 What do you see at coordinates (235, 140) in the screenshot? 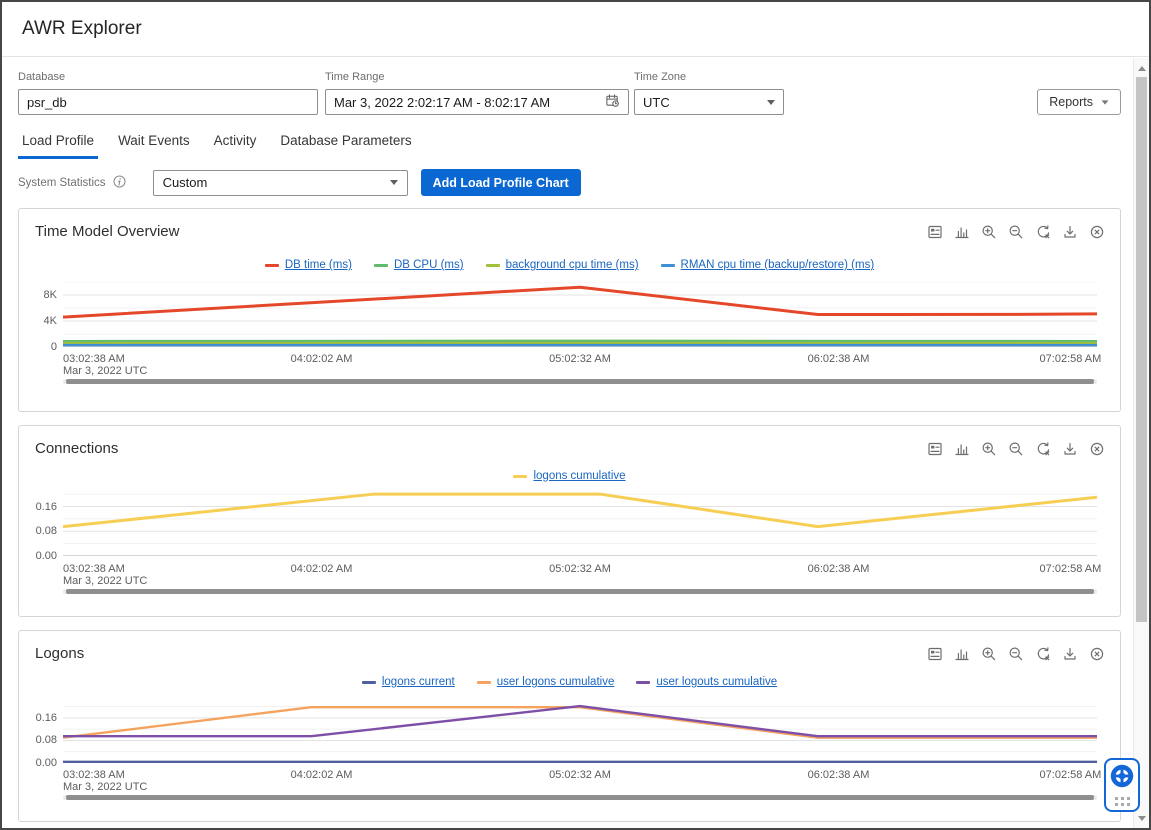
I see `tab-activity: Activity` at bounding box center [235, 140].